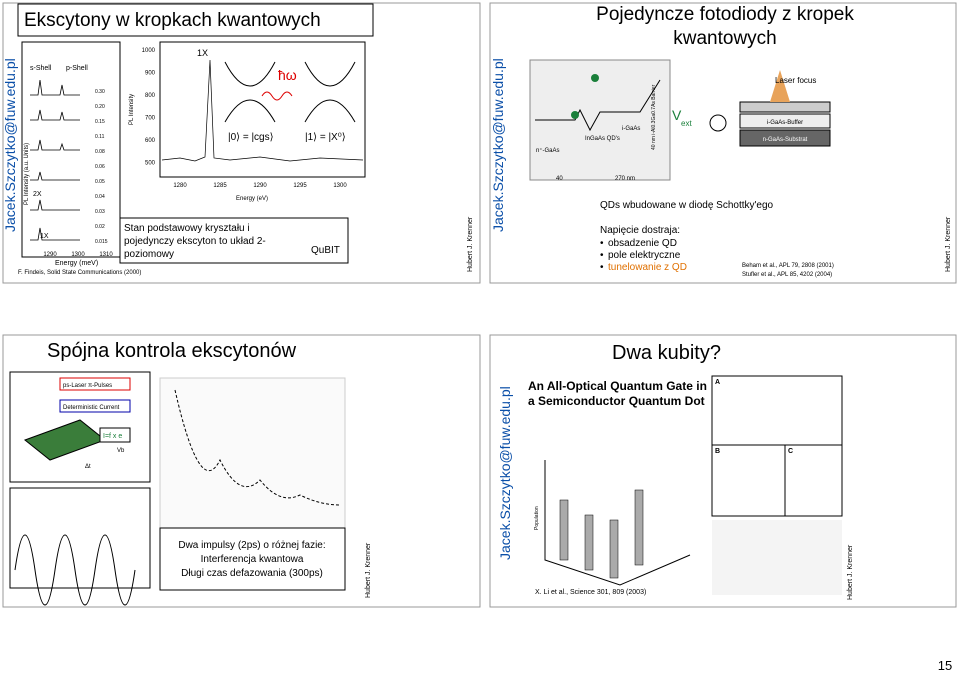  I want to click on caption: QDs wbudowane w diodę Schottky'ego, so click(687, 205).